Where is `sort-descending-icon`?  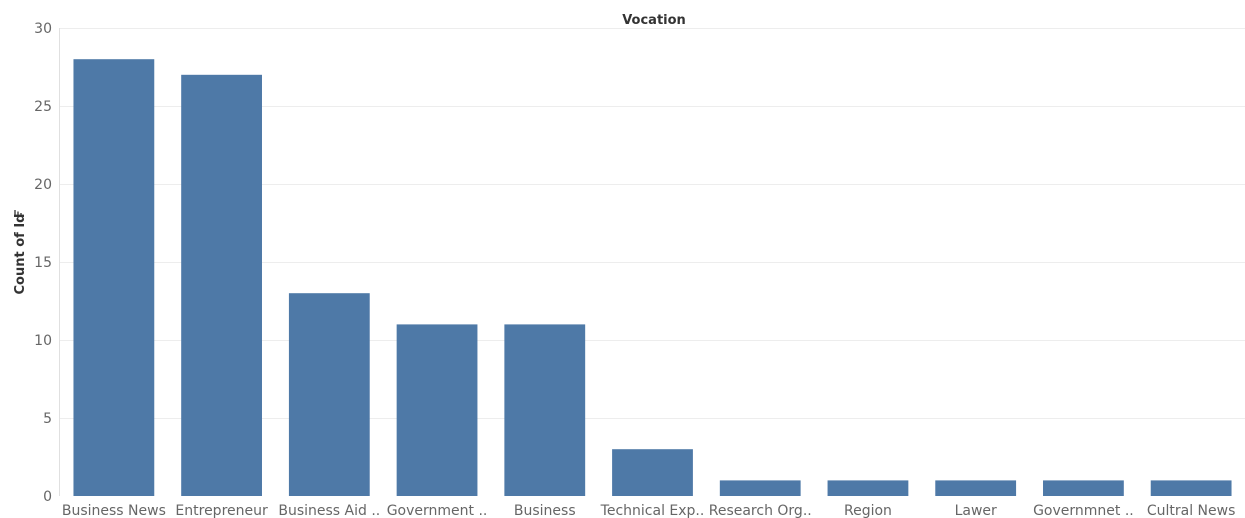
sort-descending-icon is located at coordinates (18, 213).